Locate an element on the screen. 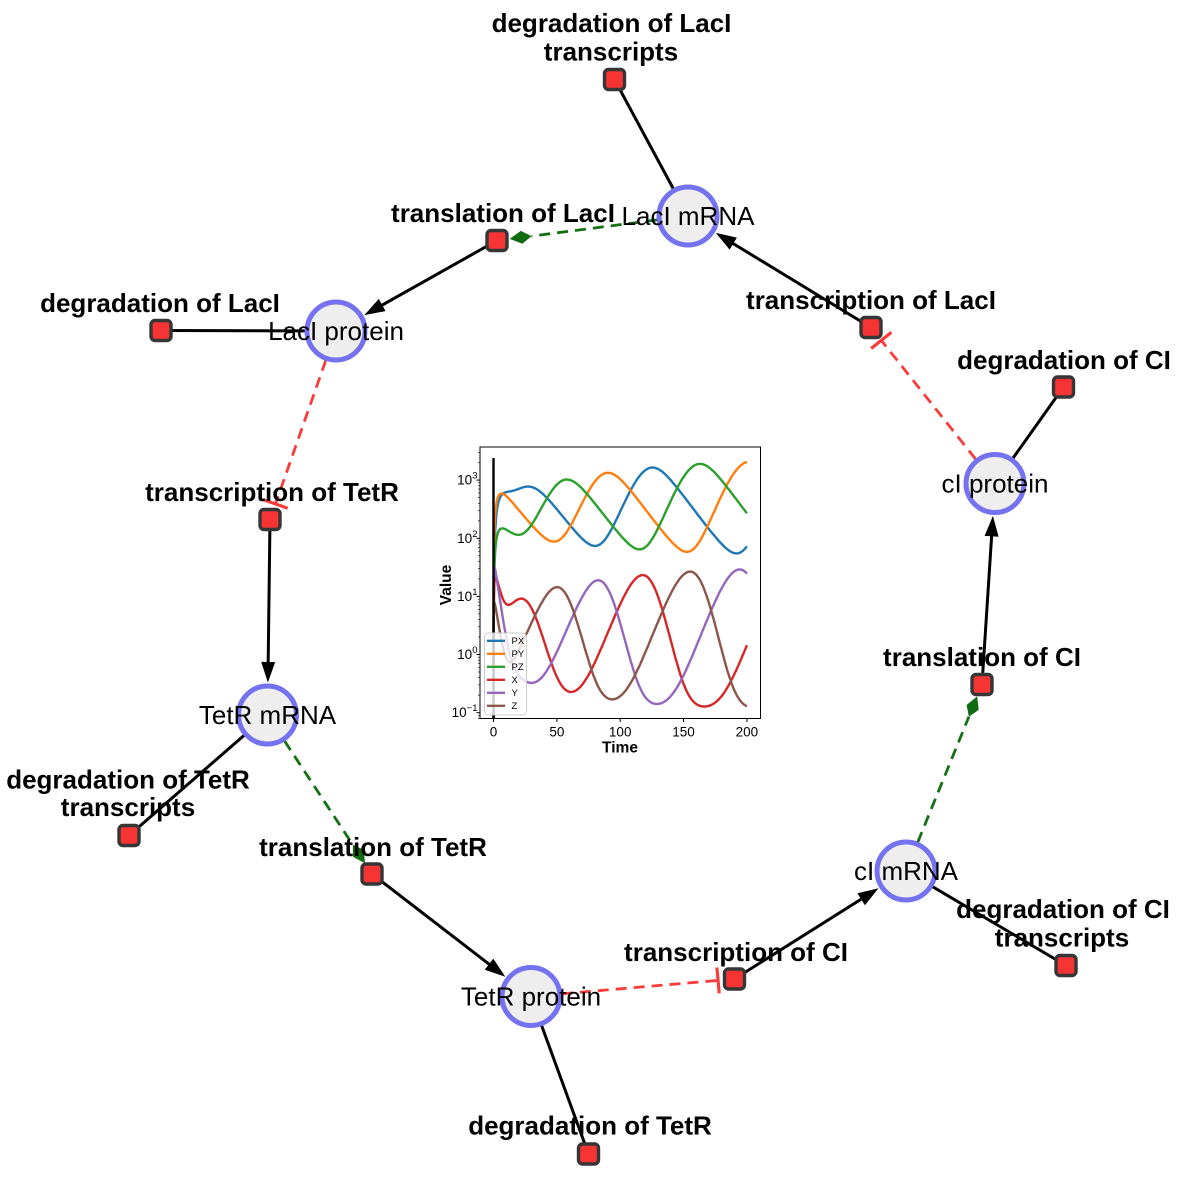 Image resolution: width=1189 pixels, height=1200 pixels. svg-text: LacI protein is located at coordinates (336, 331).